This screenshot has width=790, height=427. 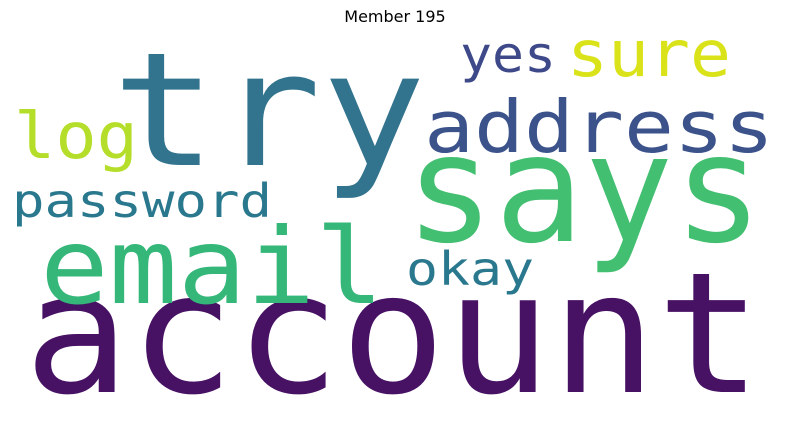 What do you see at coordinates (508, 55) in the screenshot?
I see `word-yes: yes` at bounding box center [508, 55].